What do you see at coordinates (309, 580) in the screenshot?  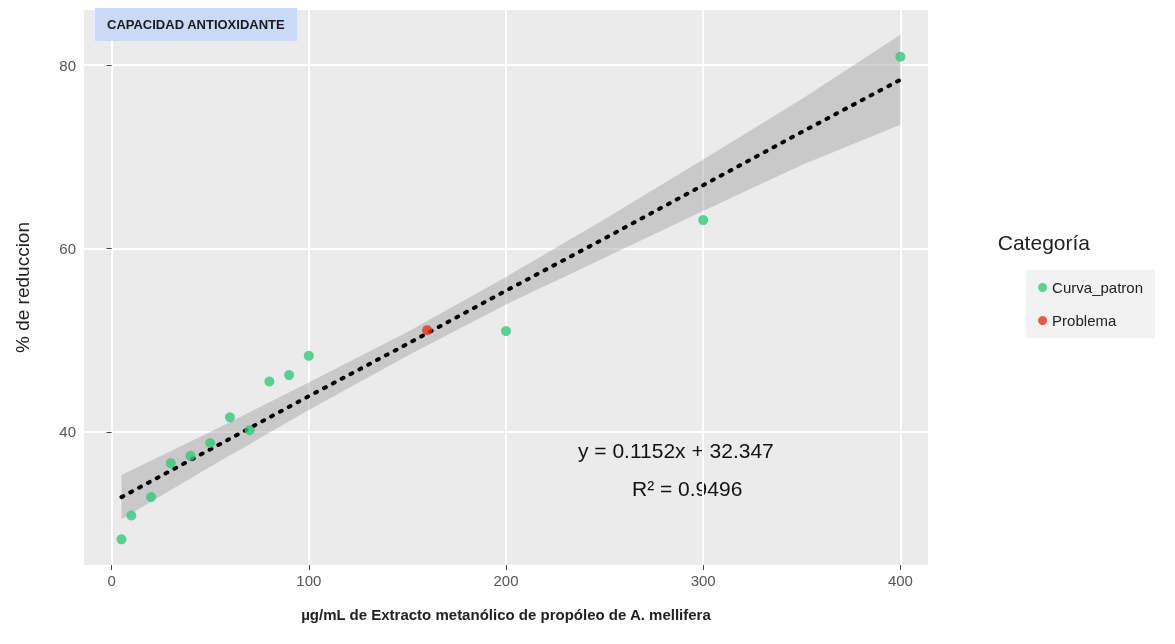 I see `x-tick-label: 100` at bounding box center [309, 580].